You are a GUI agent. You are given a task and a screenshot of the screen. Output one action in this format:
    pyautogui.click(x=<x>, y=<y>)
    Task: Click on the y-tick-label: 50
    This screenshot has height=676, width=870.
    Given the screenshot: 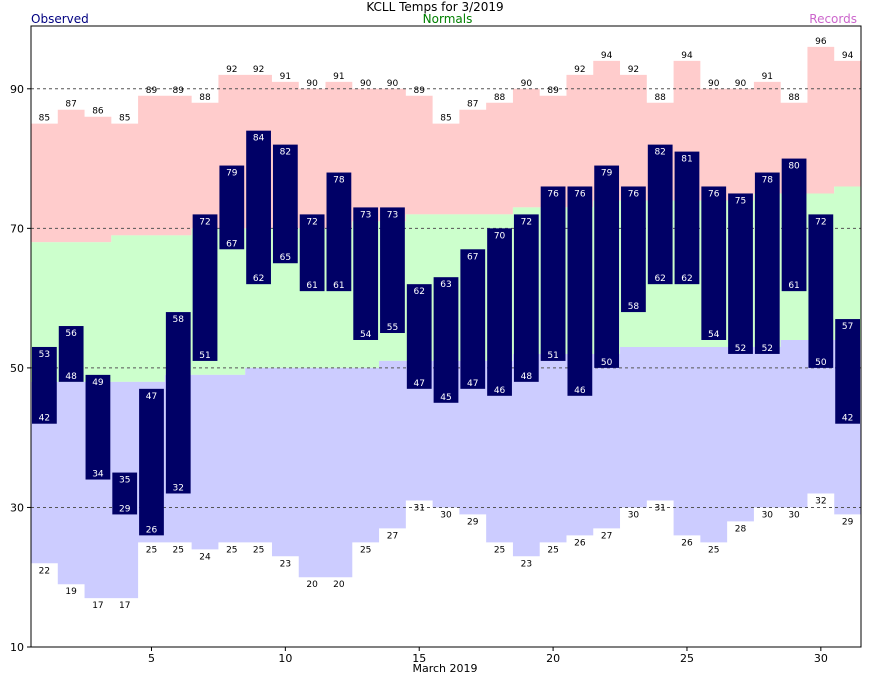 What is the action you would take?
    pyautogui.click(x=17, y=368)
    